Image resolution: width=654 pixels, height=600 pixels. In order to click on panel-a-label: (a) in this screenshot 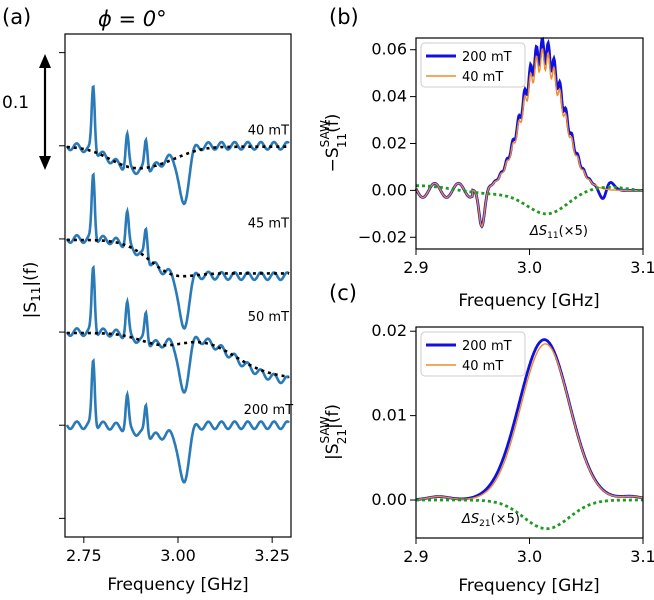, I will do `click(16, 17)`.